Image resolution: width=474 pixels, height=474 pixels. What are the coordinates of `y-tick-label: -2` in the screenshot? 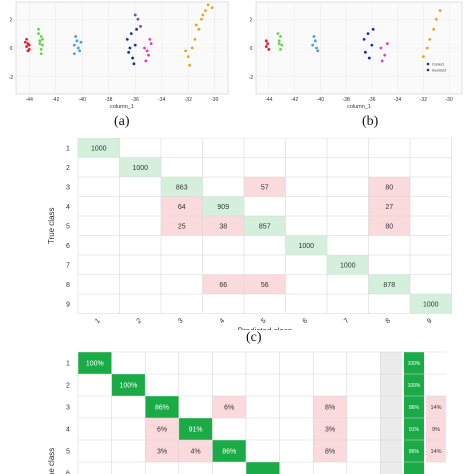 It's located at (251, 78).